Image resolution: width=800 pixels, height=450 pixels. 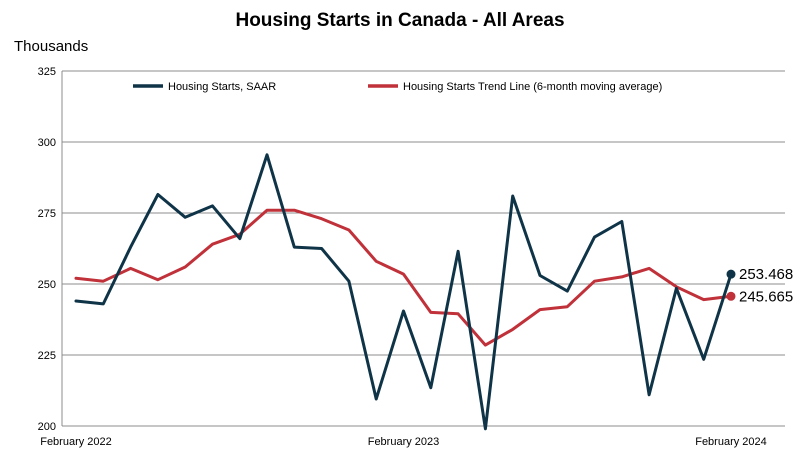 What do you see at coordinates (76, 442) in the screenshot?
I see `x-tick-label: February 2022` at bounding box center [76, 442].